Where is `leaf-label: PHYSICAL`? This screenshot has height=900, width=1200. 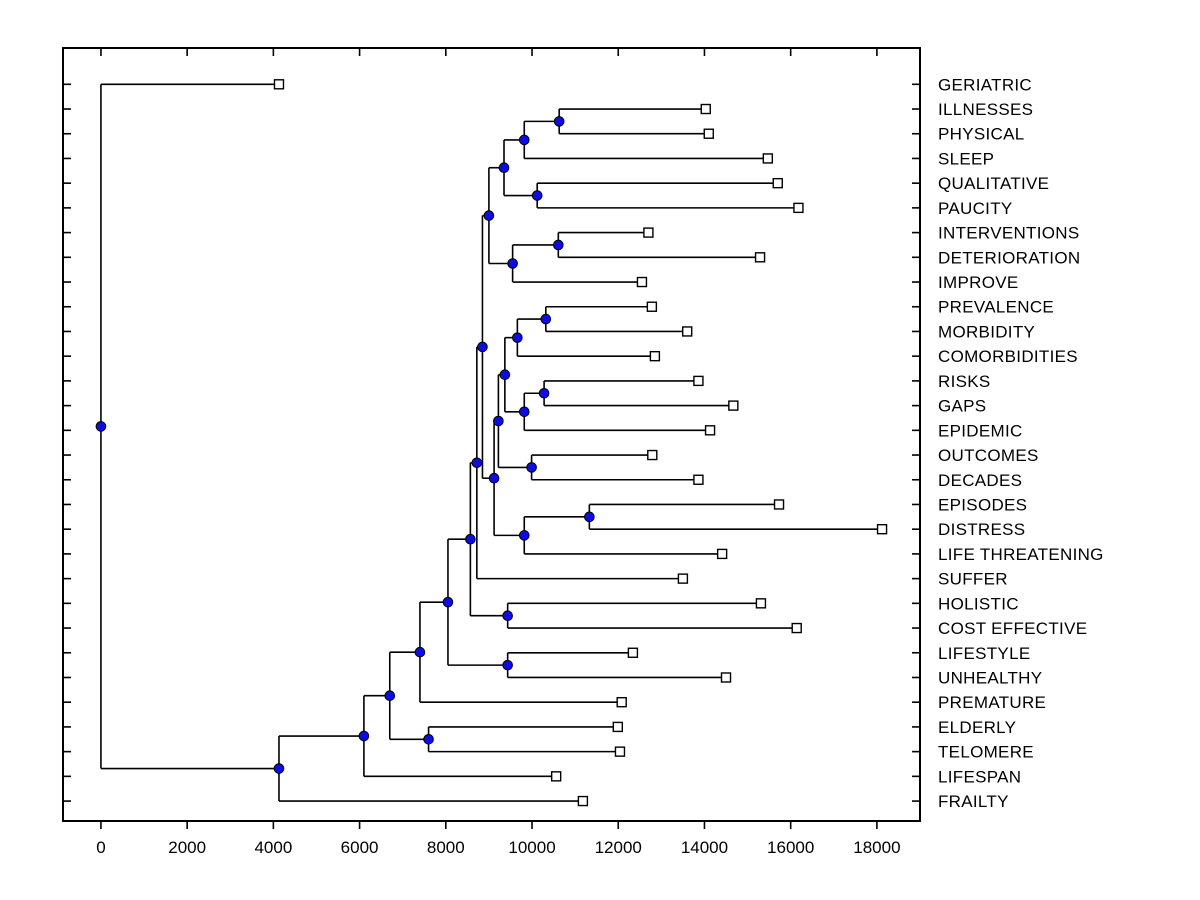
leaf-label: PHYSICAL is located at coordinates (981, 134).